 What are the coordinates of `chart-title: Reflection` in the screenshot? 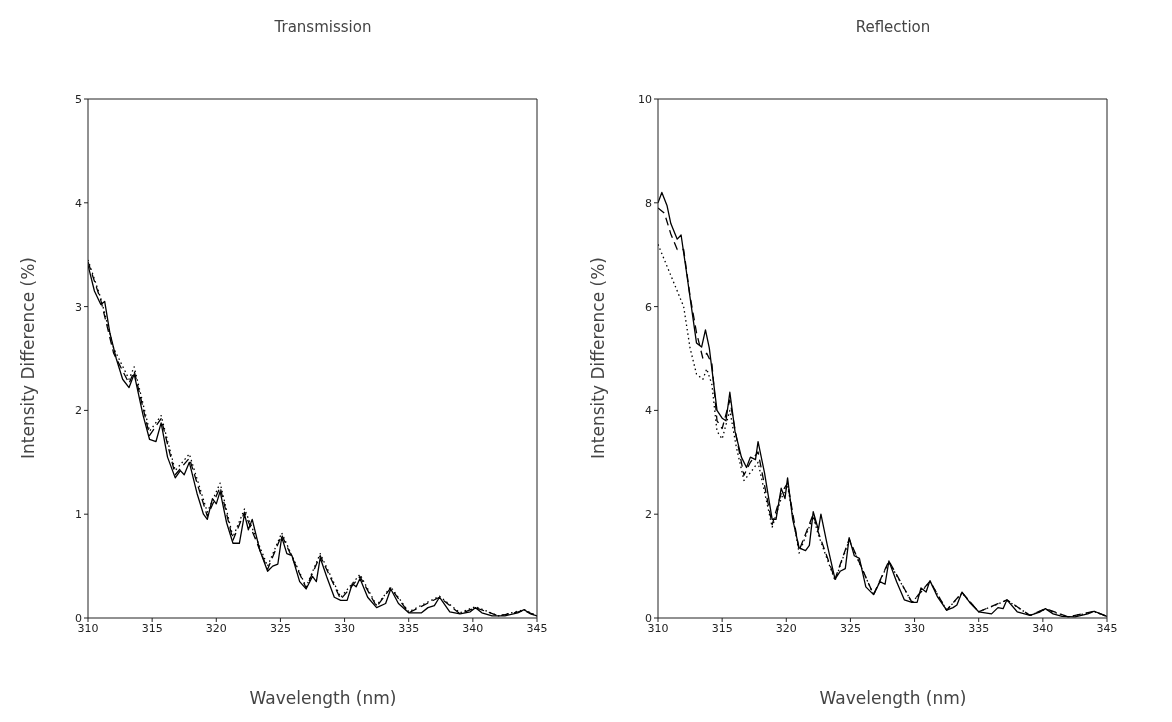 It's located at (893, 27).